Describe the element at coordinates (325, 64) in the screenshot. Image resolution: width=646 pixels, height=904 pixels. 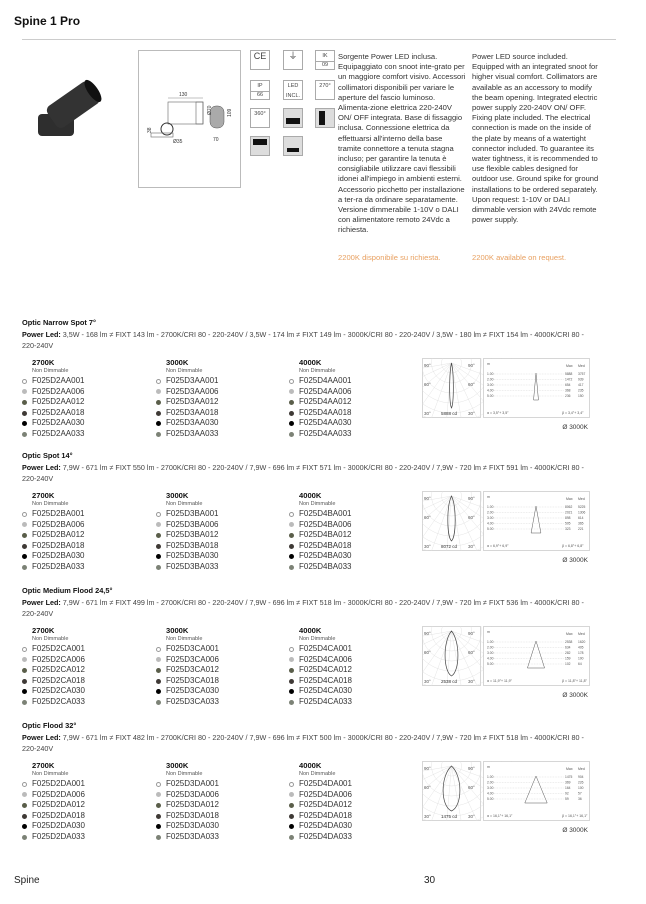
I see `icon-value: 09` at that location.